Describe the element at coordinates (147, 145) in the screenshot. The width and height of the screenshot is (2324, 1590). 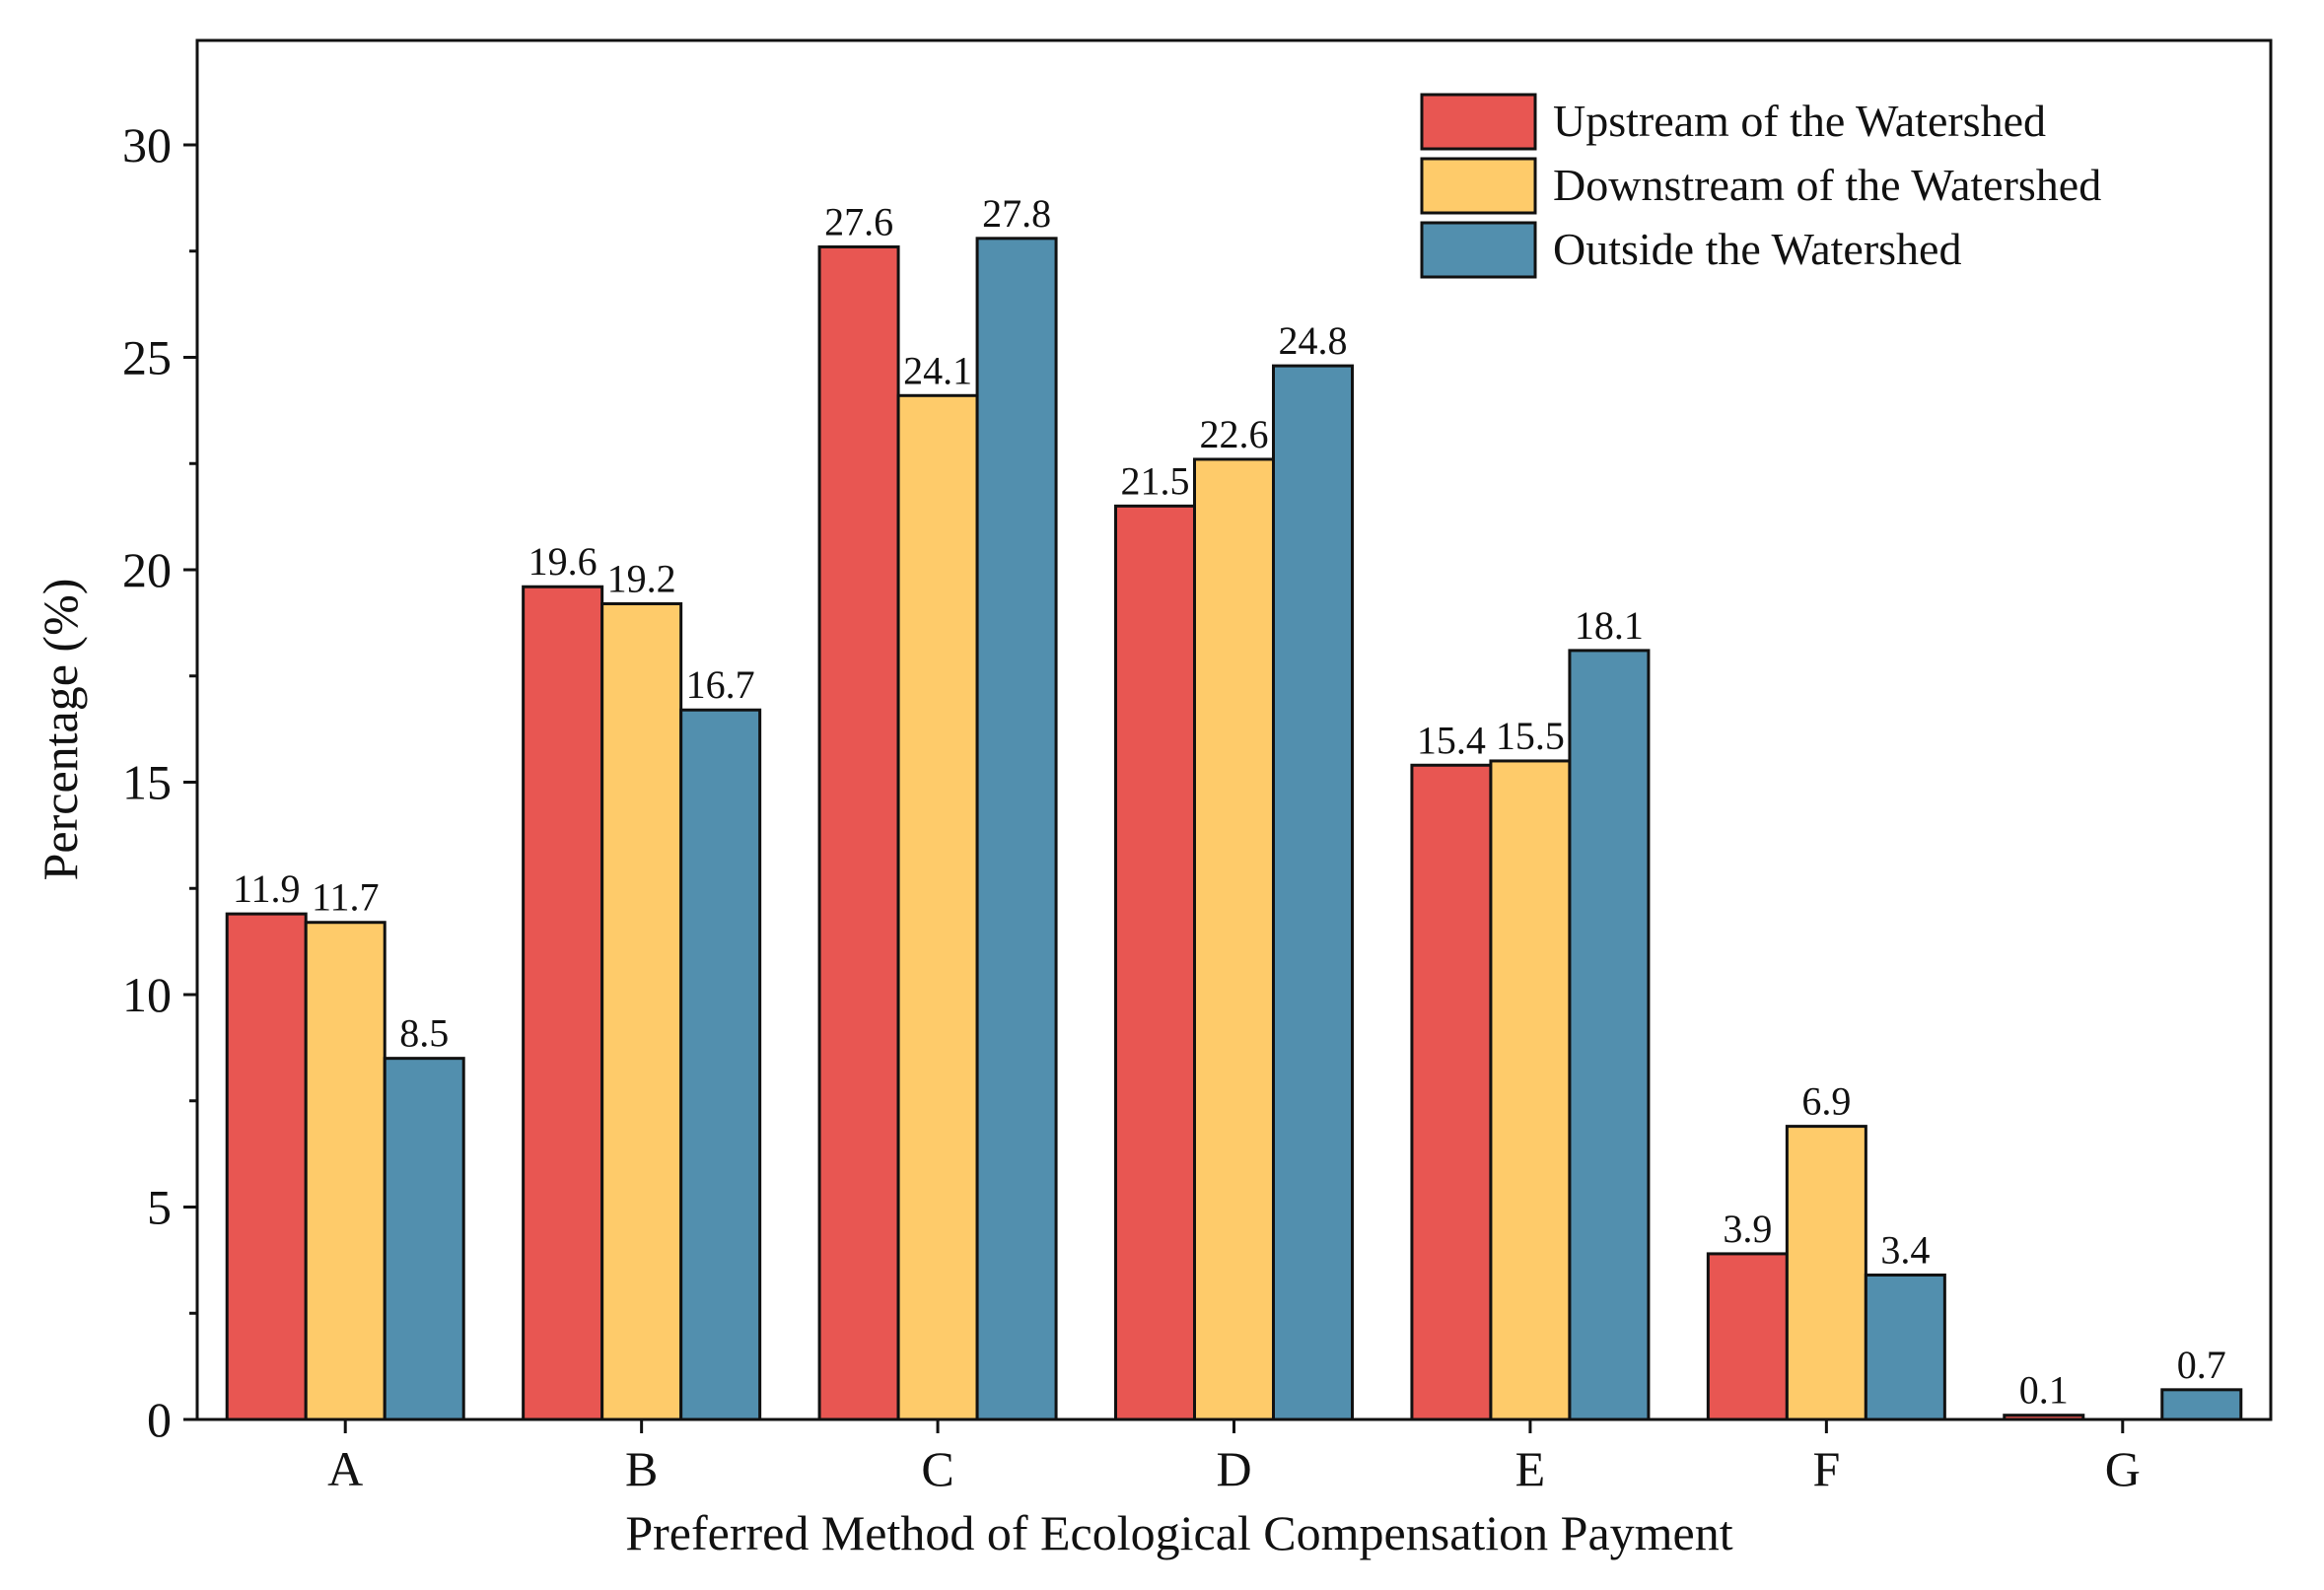
I see `y-tick-label-30: 30` at that location.